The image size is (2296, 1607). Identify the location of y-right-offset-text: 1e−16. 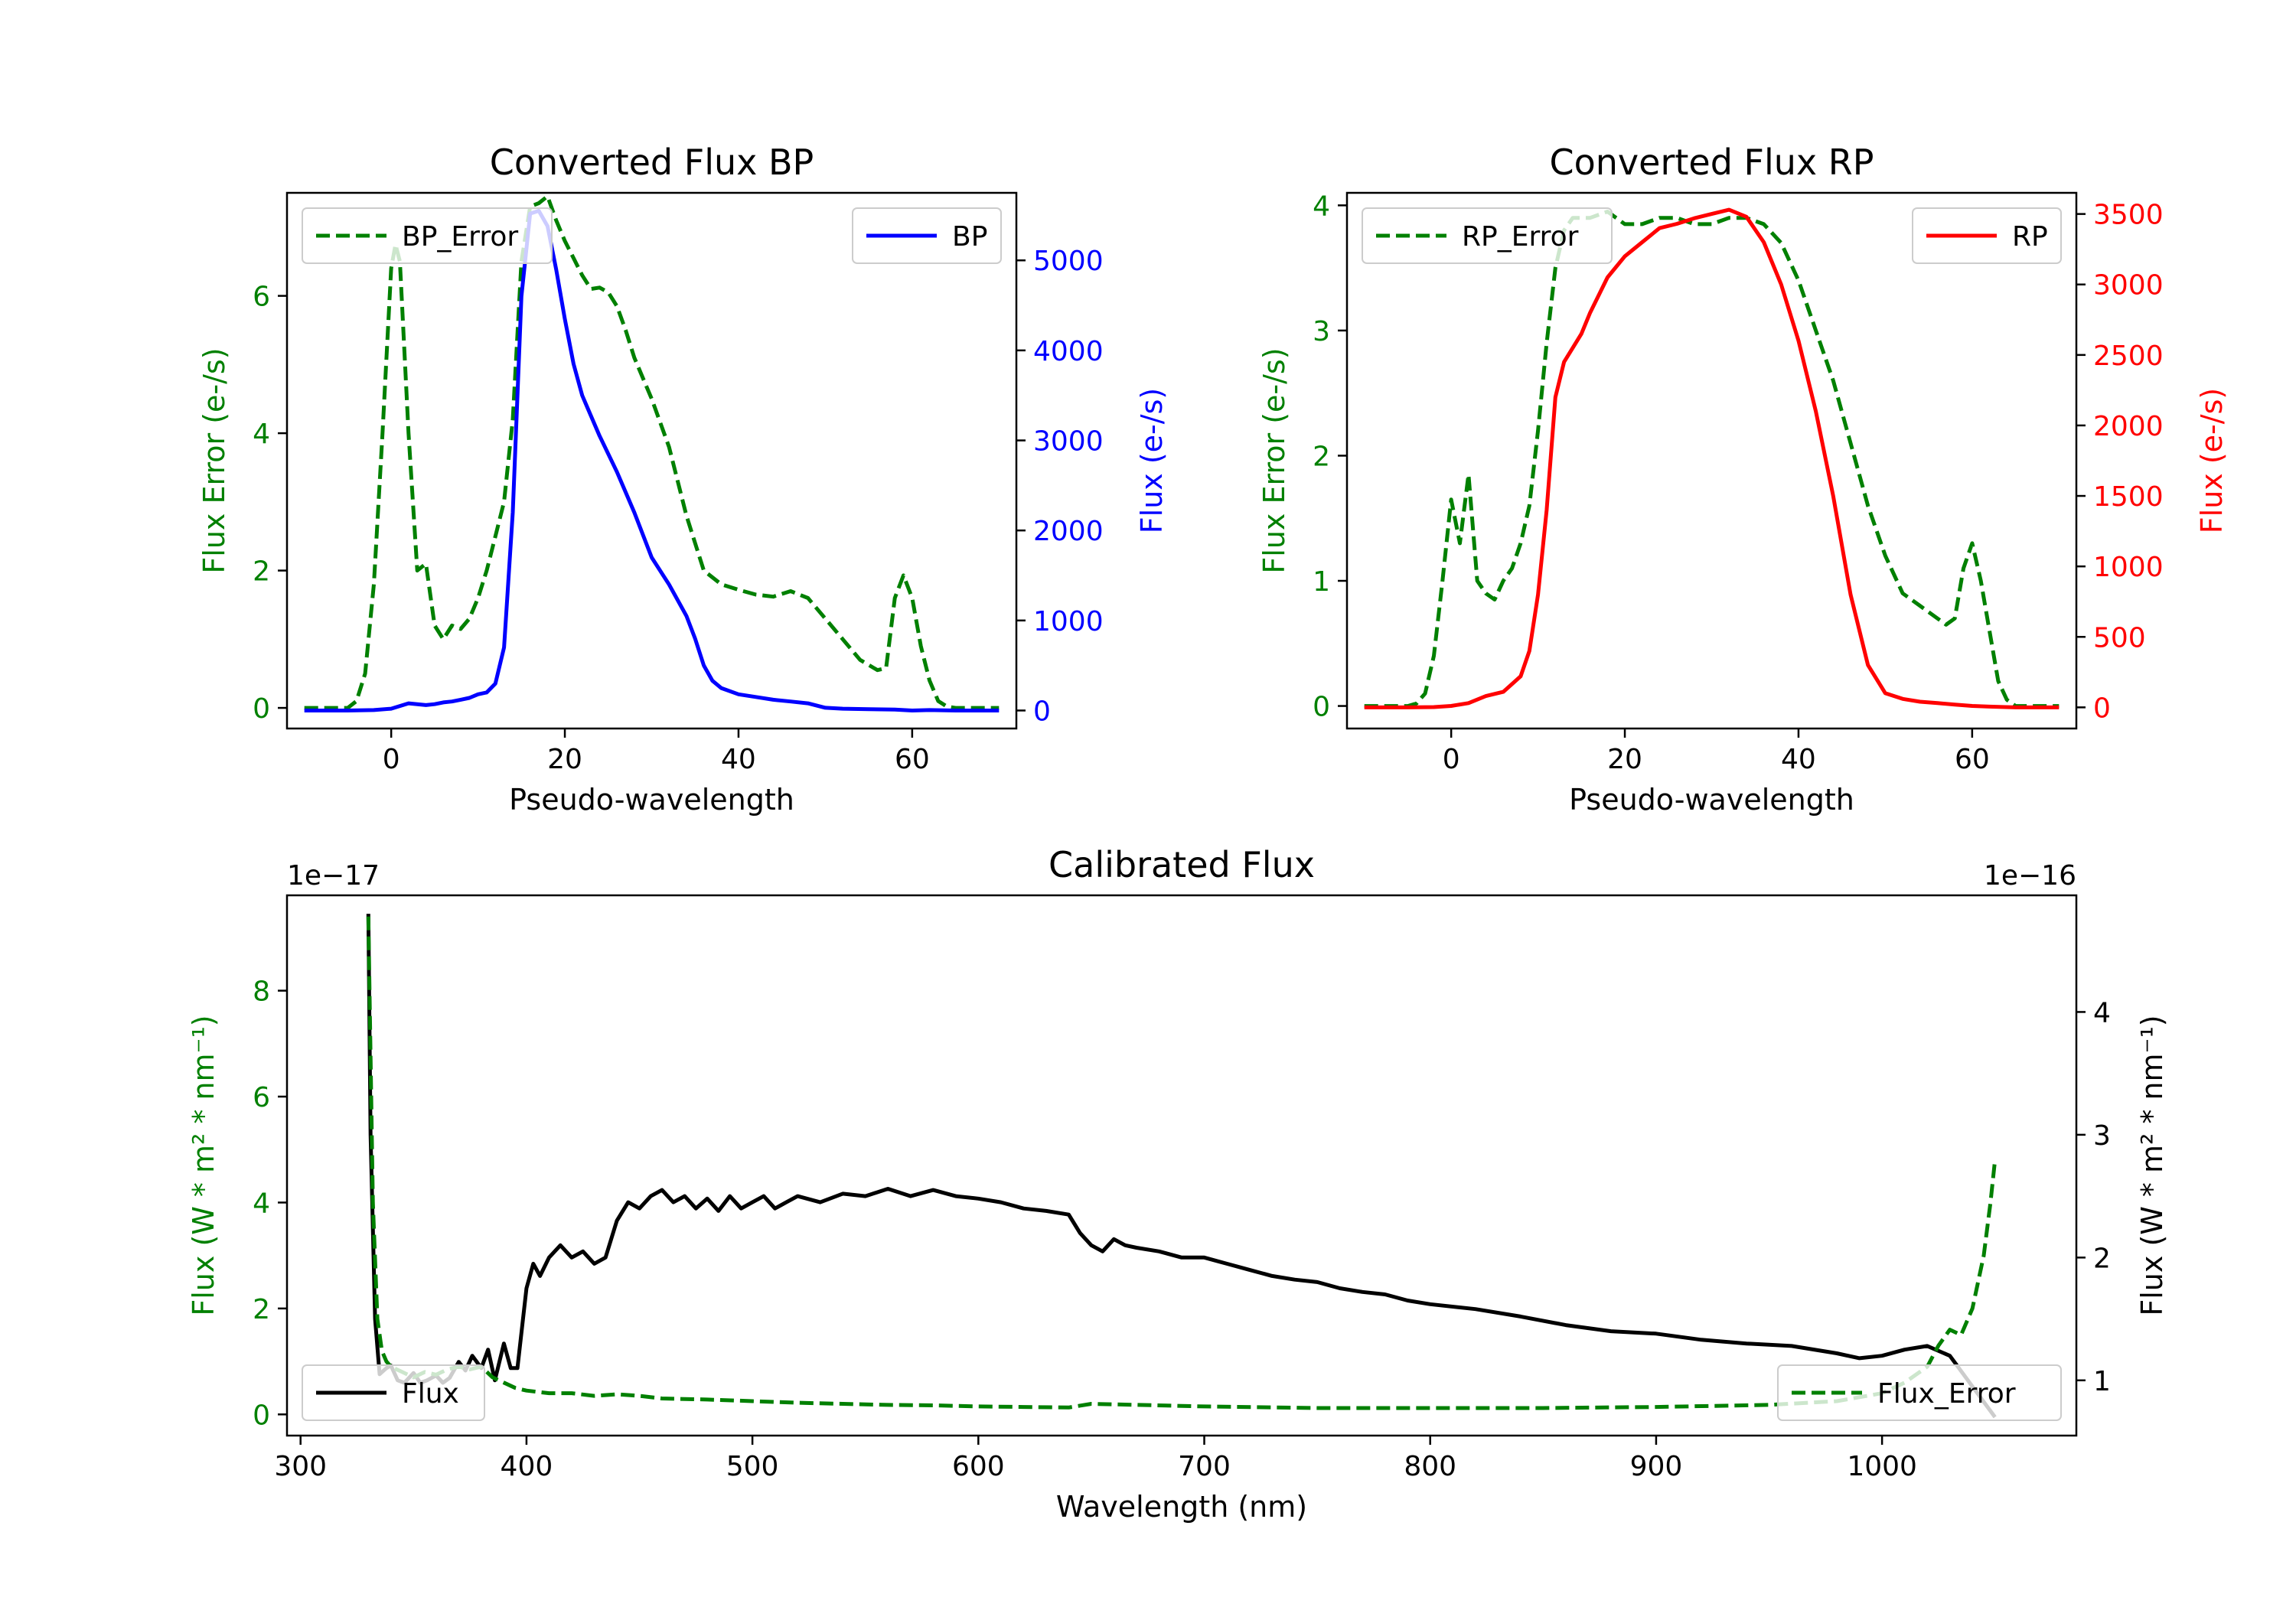
(2030, 876).